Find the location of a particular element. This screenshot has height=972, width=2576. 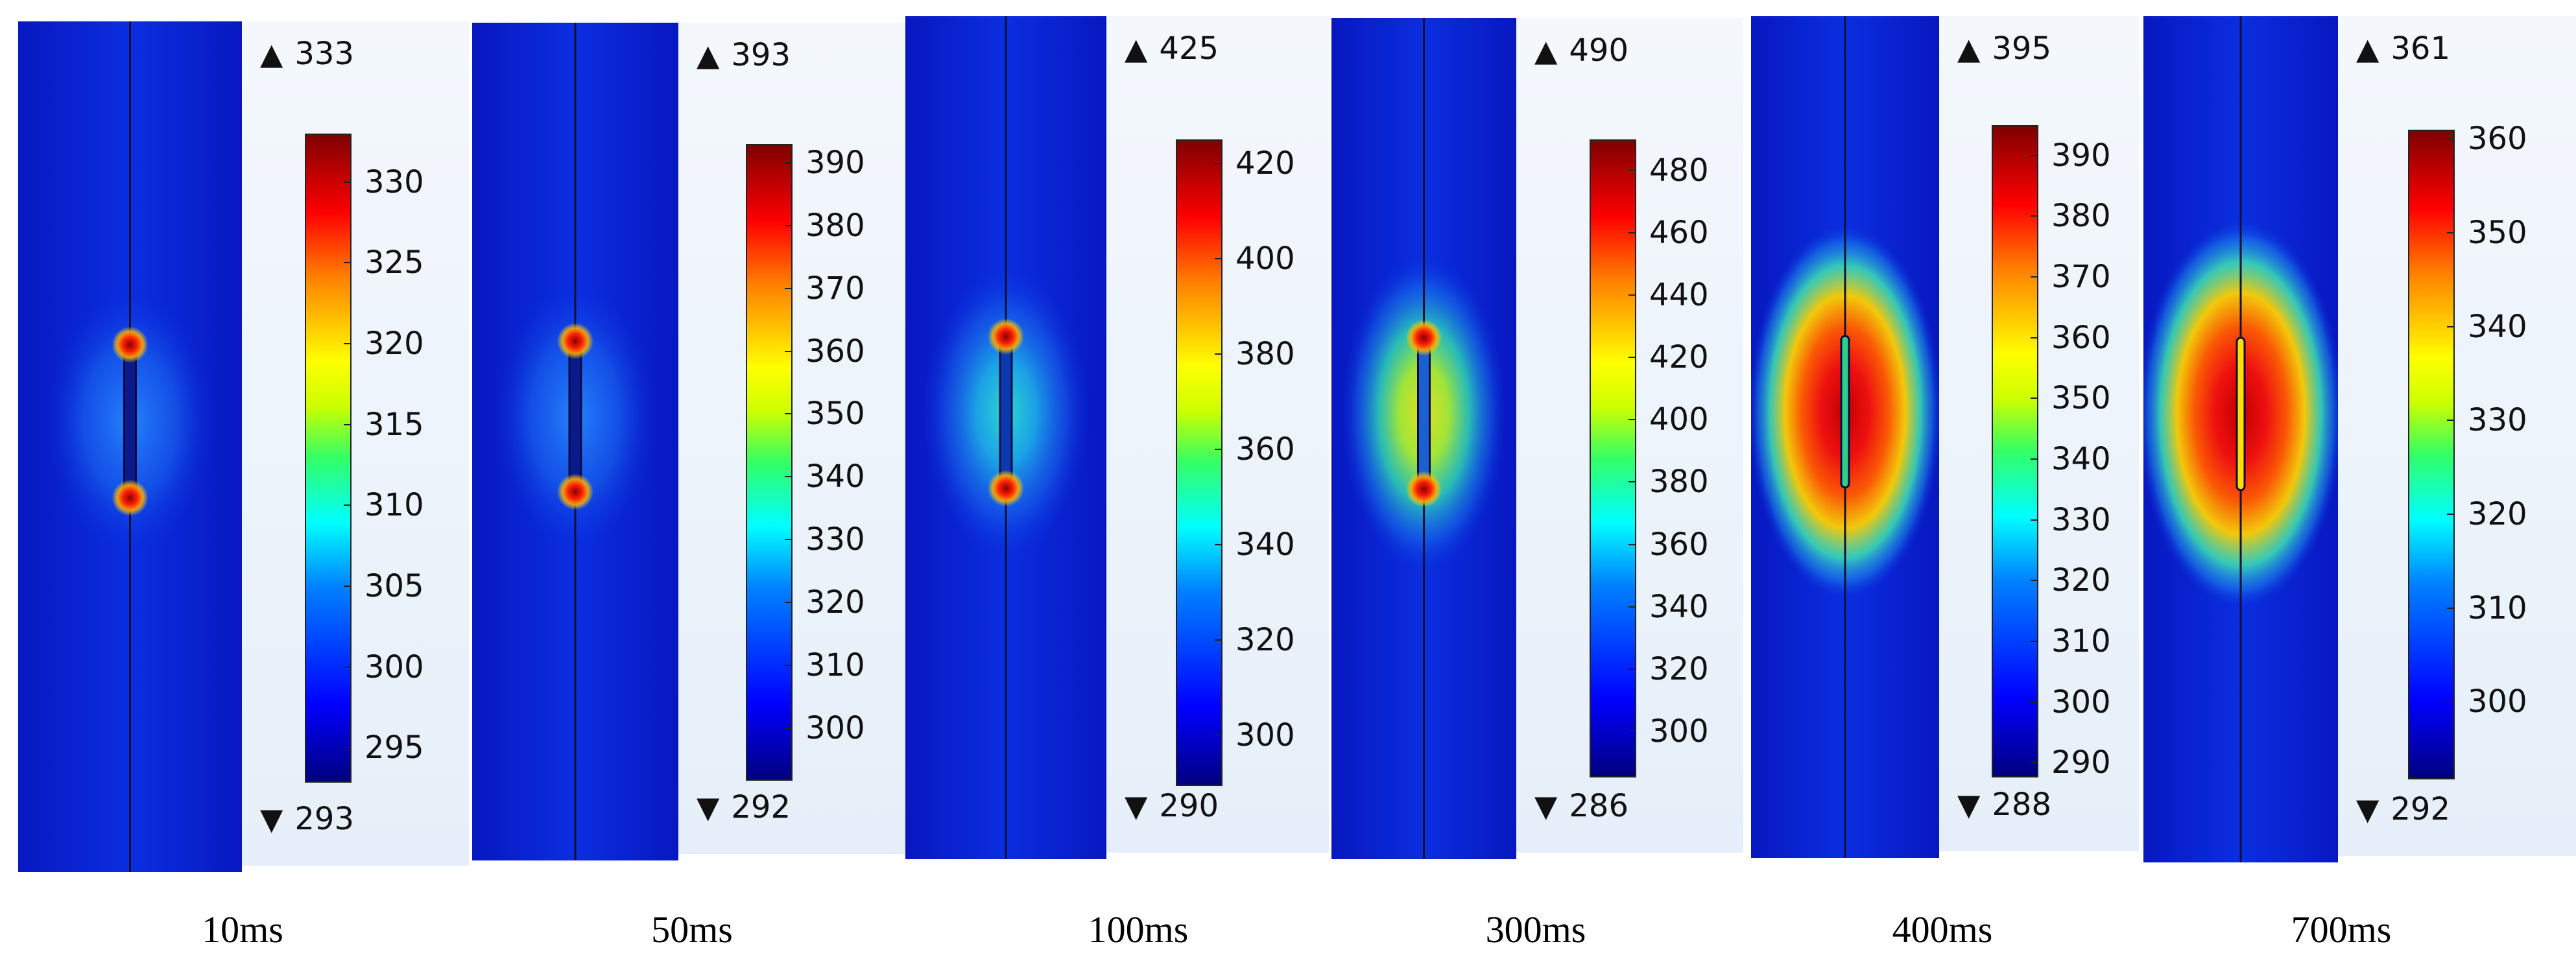

max-value-text: 333 is located at coordinates (324, 54).